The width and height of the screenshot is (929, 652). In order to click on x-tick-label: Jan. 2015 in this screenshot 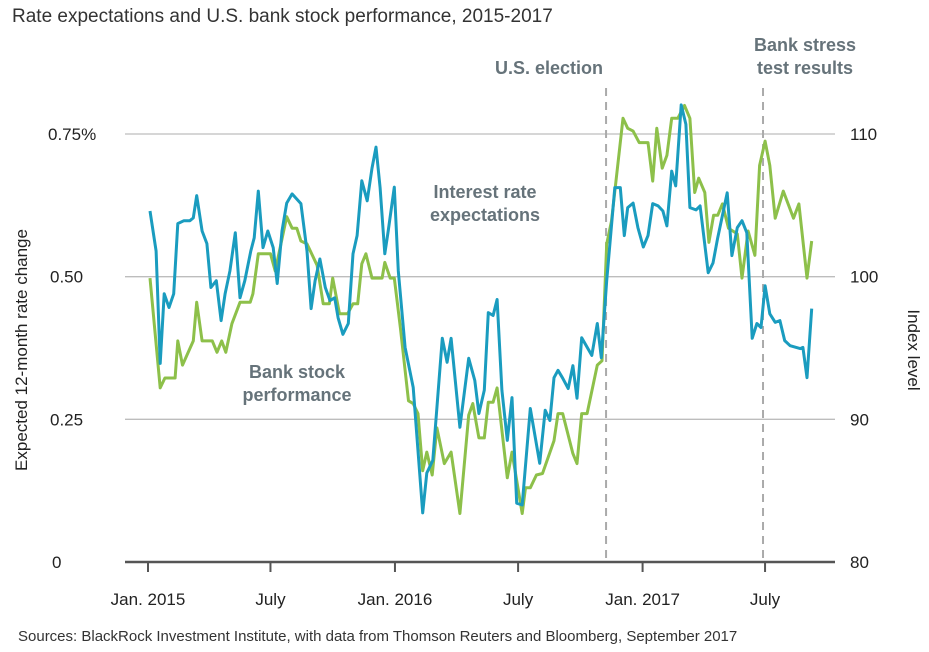, I will do `click(148, 599)`.